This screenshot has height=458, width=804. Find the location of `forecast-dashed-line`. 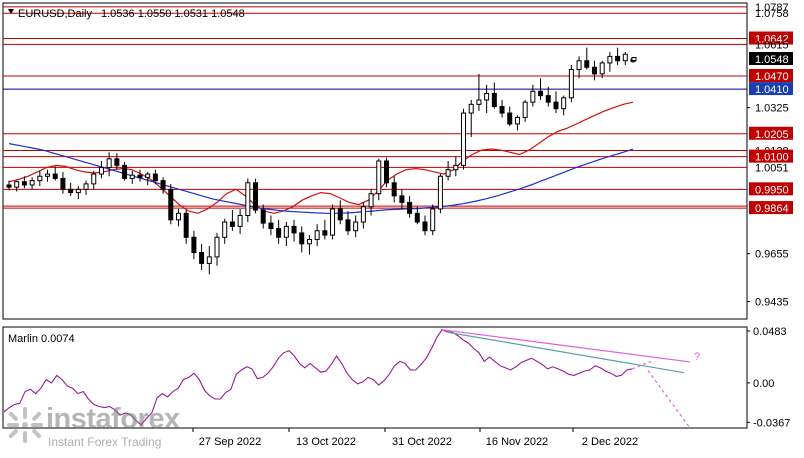

forecast-dashed-line is located at coordinates (669, 399).